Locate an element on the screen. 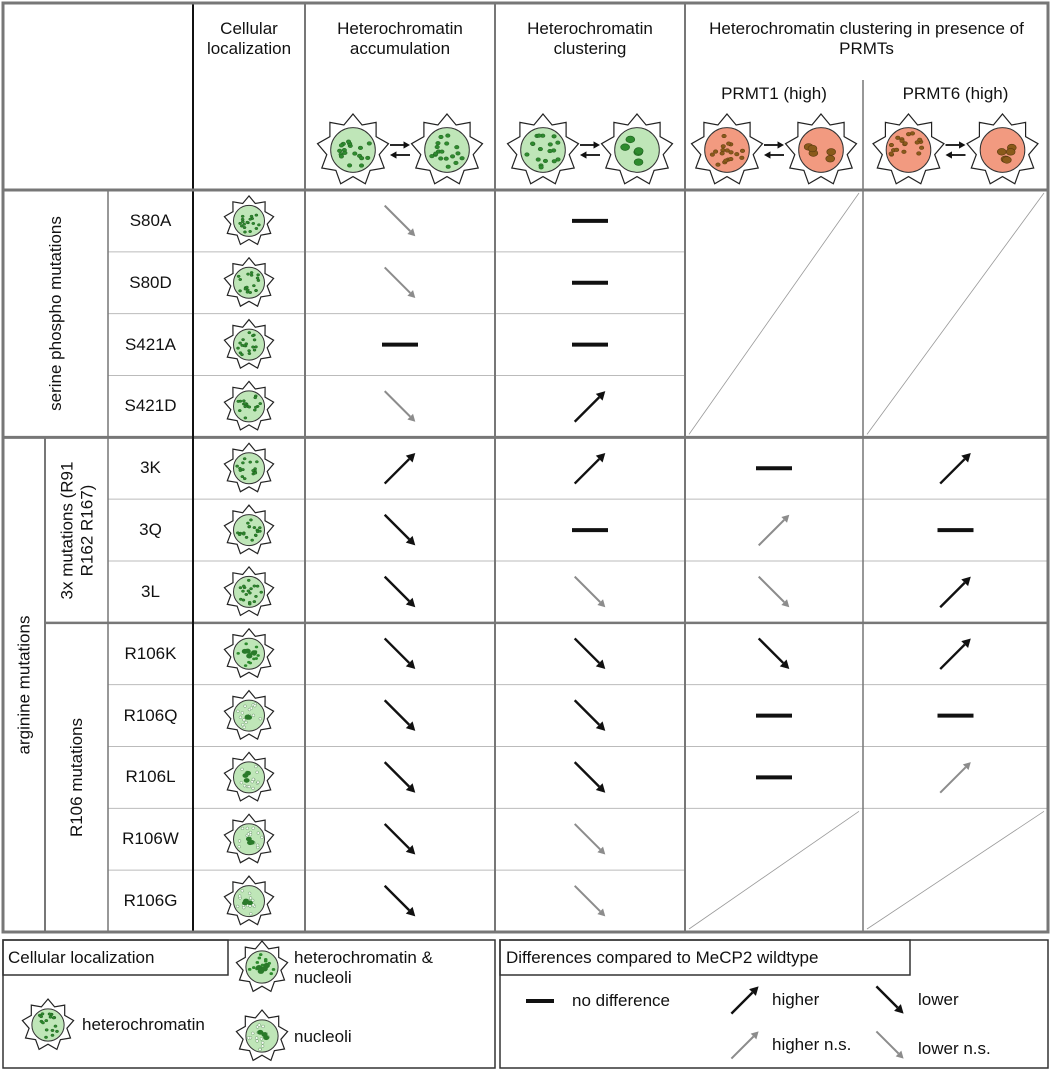  localization-icon is located at coordinates (249, 838).